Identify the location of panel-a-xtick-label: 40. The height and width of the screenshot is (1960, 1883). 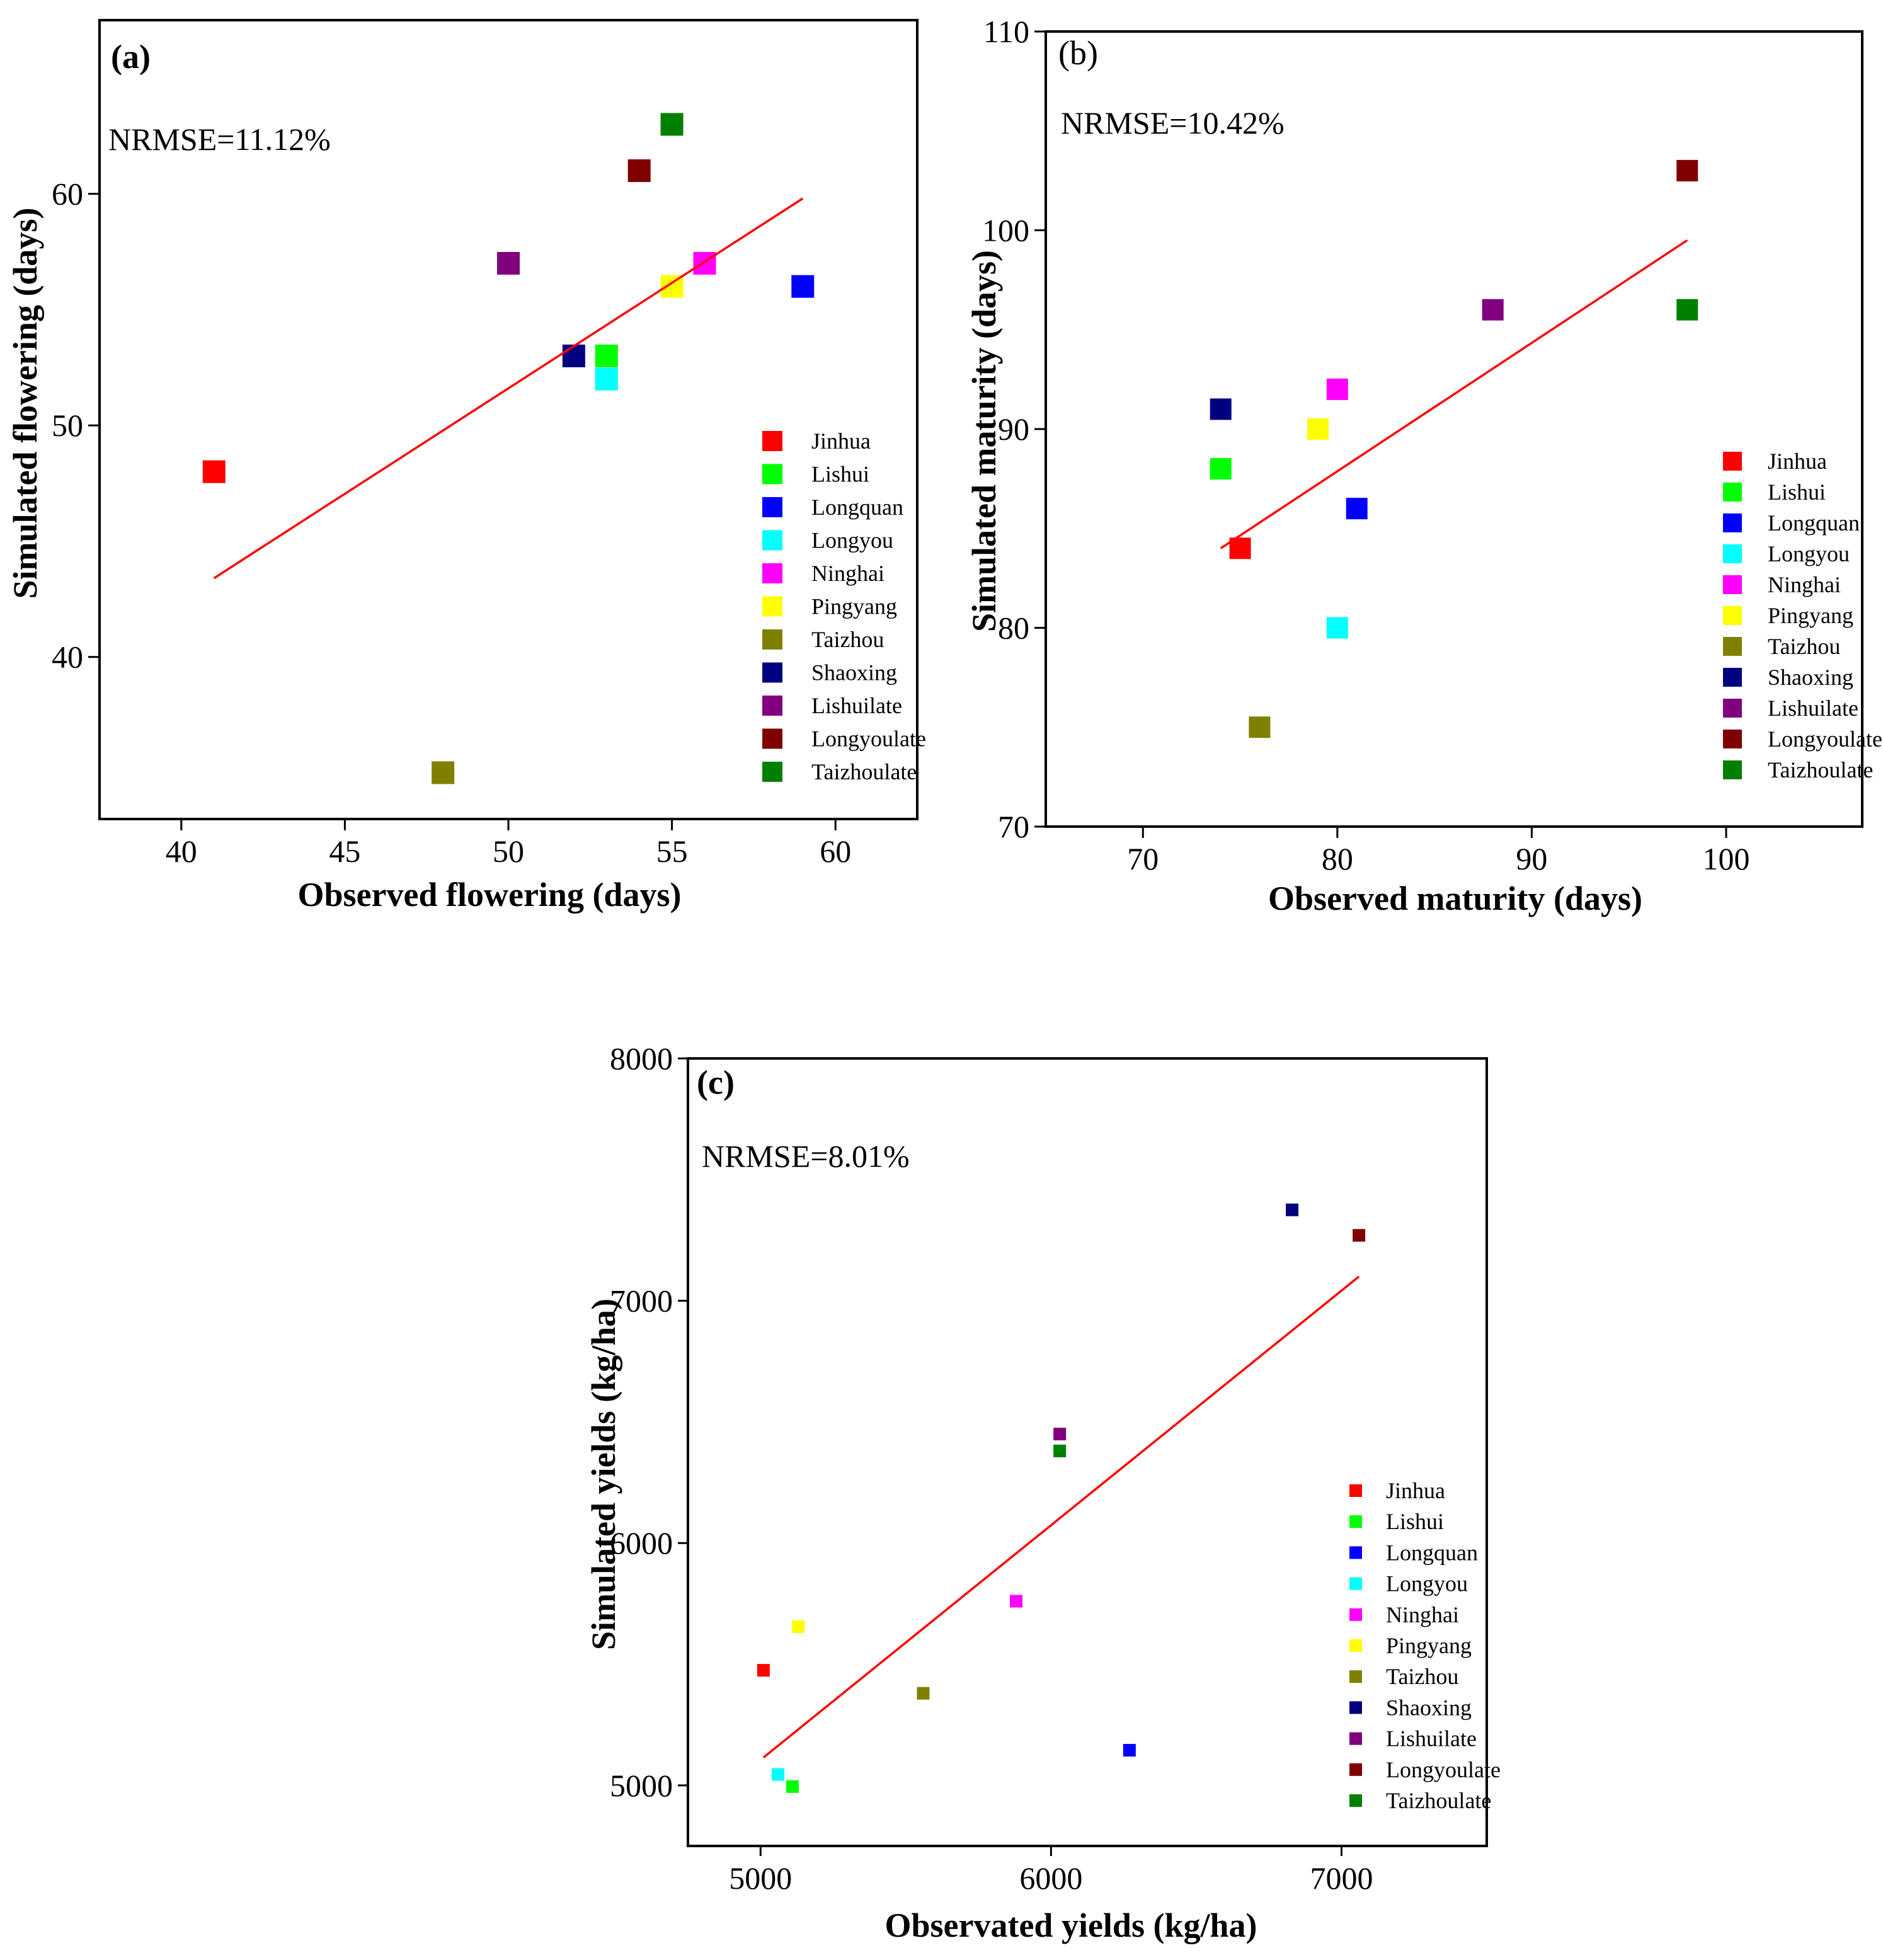
(181, 851).